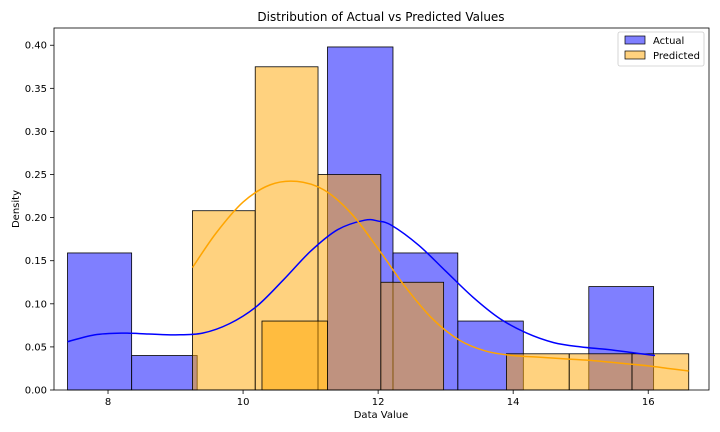 This screenshot has width=720, height=432. Describe the element at coordinates (108, 402) in the screenshot. I see `x-tick-label: 8` at that location.